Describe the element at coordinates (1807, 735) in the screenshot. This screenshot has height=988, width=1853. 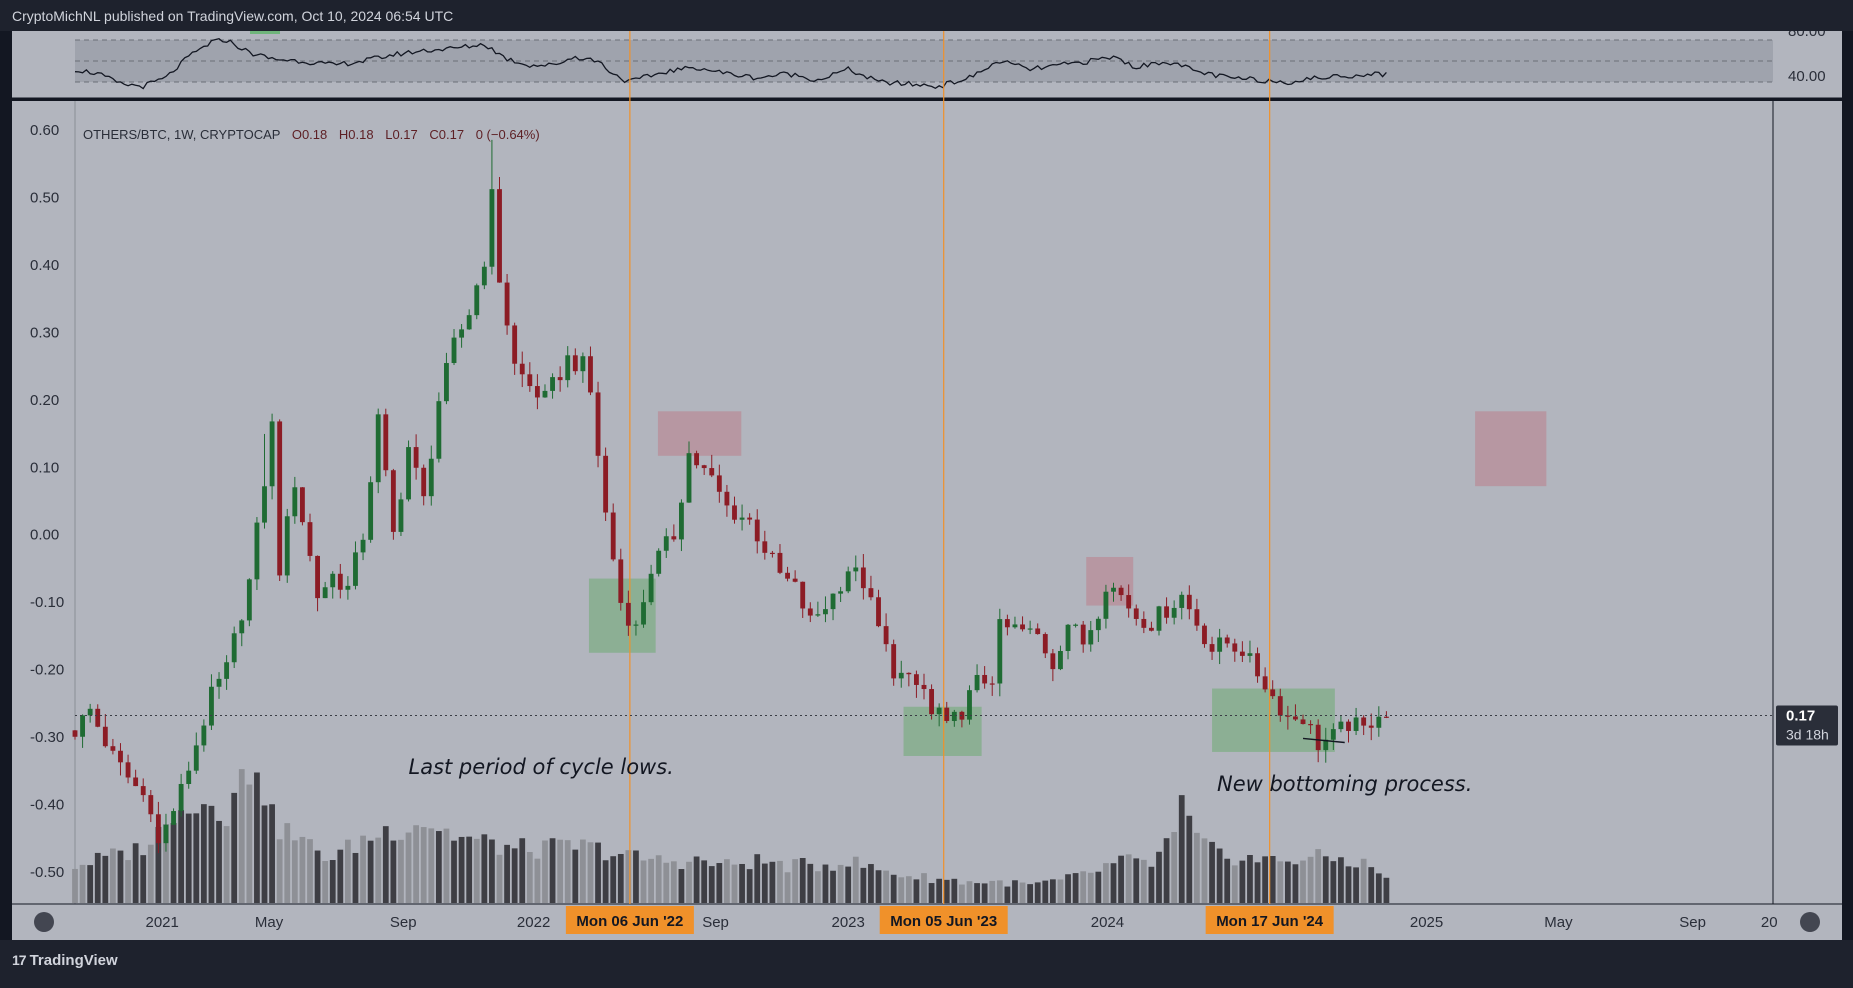
I see `current-price-countdown: 3d 18h` at that location.